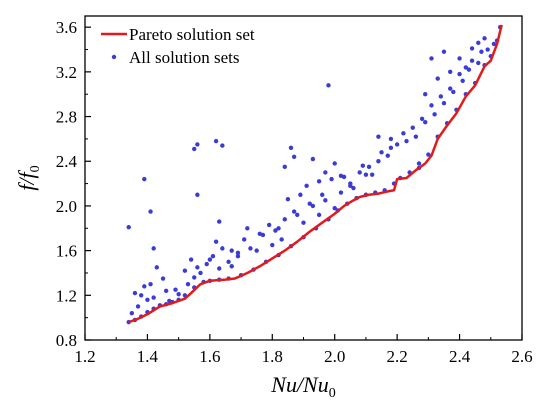  Describe the element at coordinates (66, 251) in the screenshot. I see `y-tick-label: 1.6` at that location.